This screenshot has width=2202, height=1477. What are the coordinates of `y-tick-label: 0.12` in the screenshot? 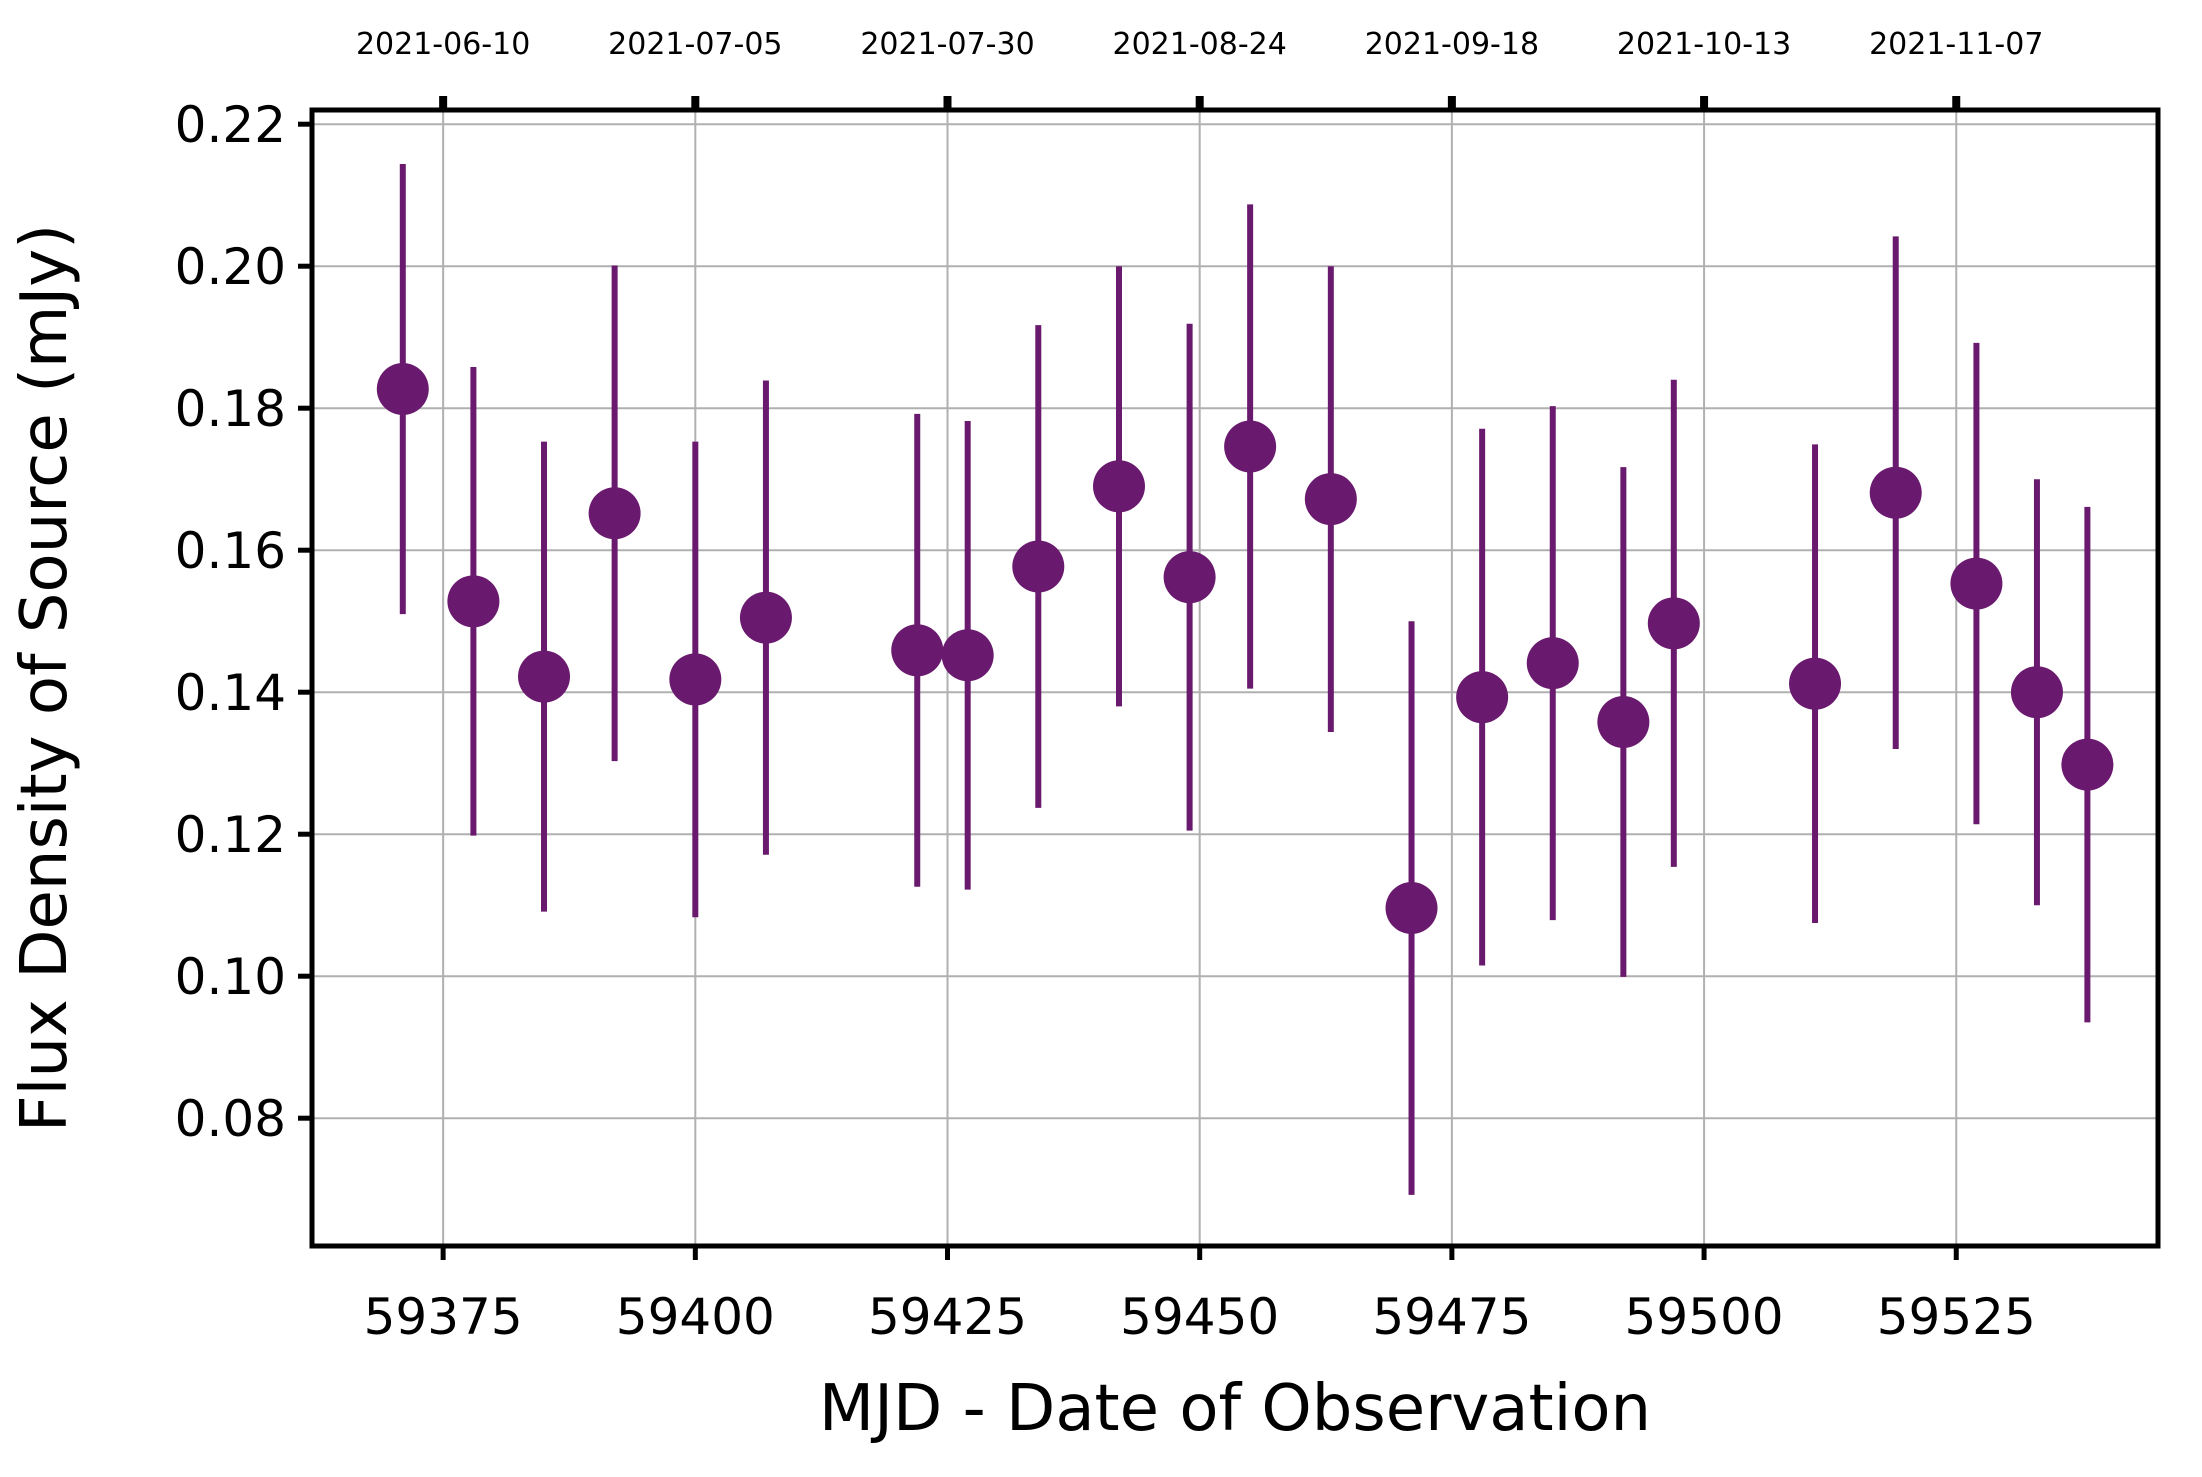 It's located at (230, 835).